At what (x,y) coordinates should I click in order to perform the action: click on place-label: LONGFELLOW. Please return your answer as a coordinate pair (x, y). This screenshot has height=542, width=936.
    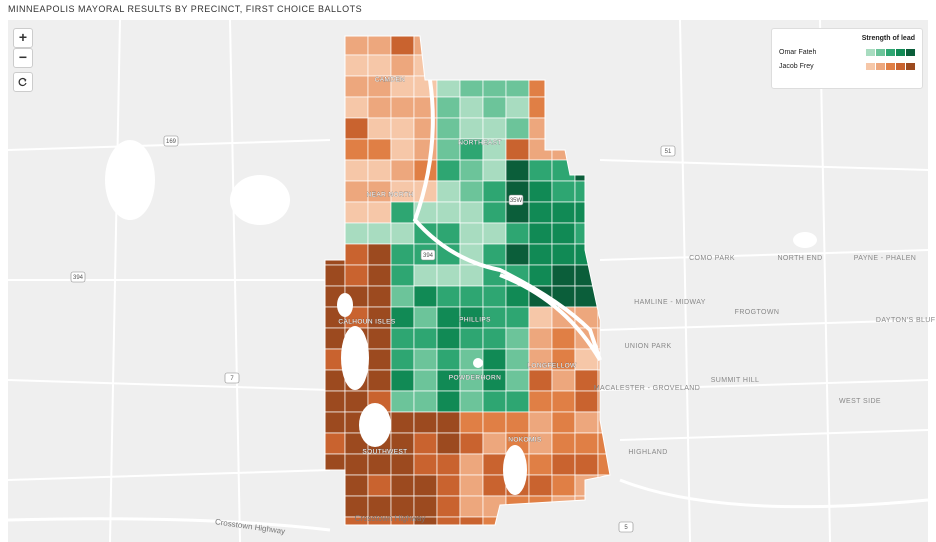
    Looking at the image, I should click on (552, 366).